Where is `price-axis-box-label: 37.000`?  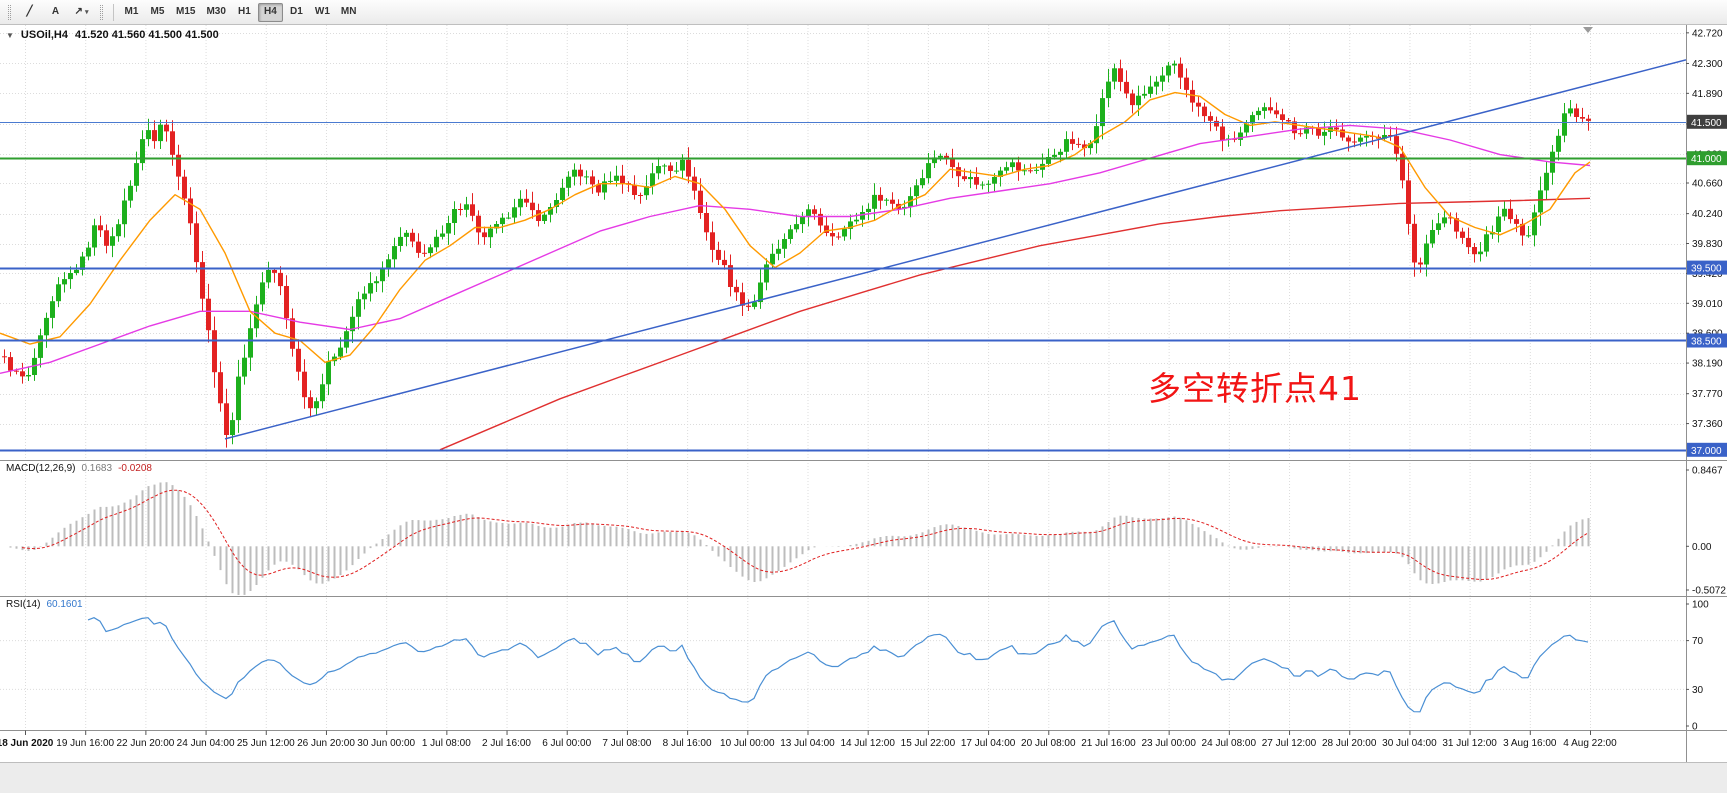
price-axis-box-label: 37.000 is located at coordinates (1706, 451).